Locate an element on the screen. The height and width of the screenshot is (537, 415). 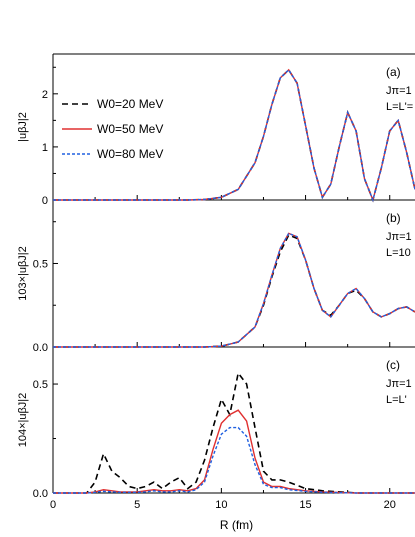
y-tick-label: 1 is located at coordinates (45, 148).